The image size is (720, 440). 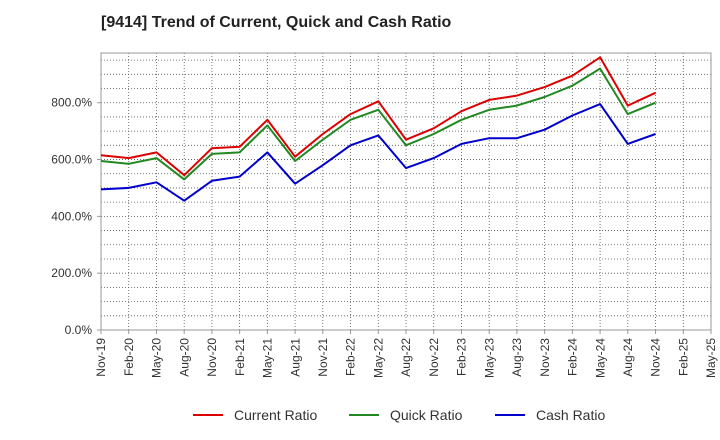 What do you see at coordinates (545, 357) in the screenshot?
I see `x-tick-label: Nov-23` at bounding box center [545, 357].